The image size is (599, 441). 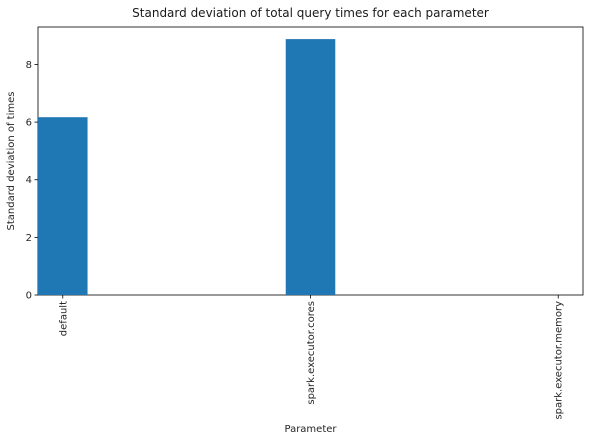 I want to click on bar-default, so click(x=63, y=206).